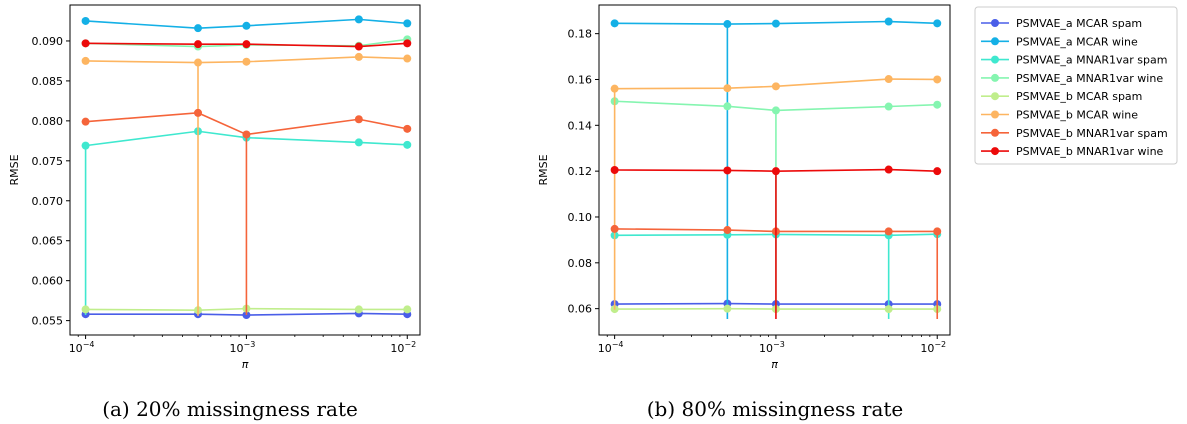  What do you see at coordinates (580, 171) in the screenshot?
I see `y-tick-label: 0.12` at bounding box center [580, 171].